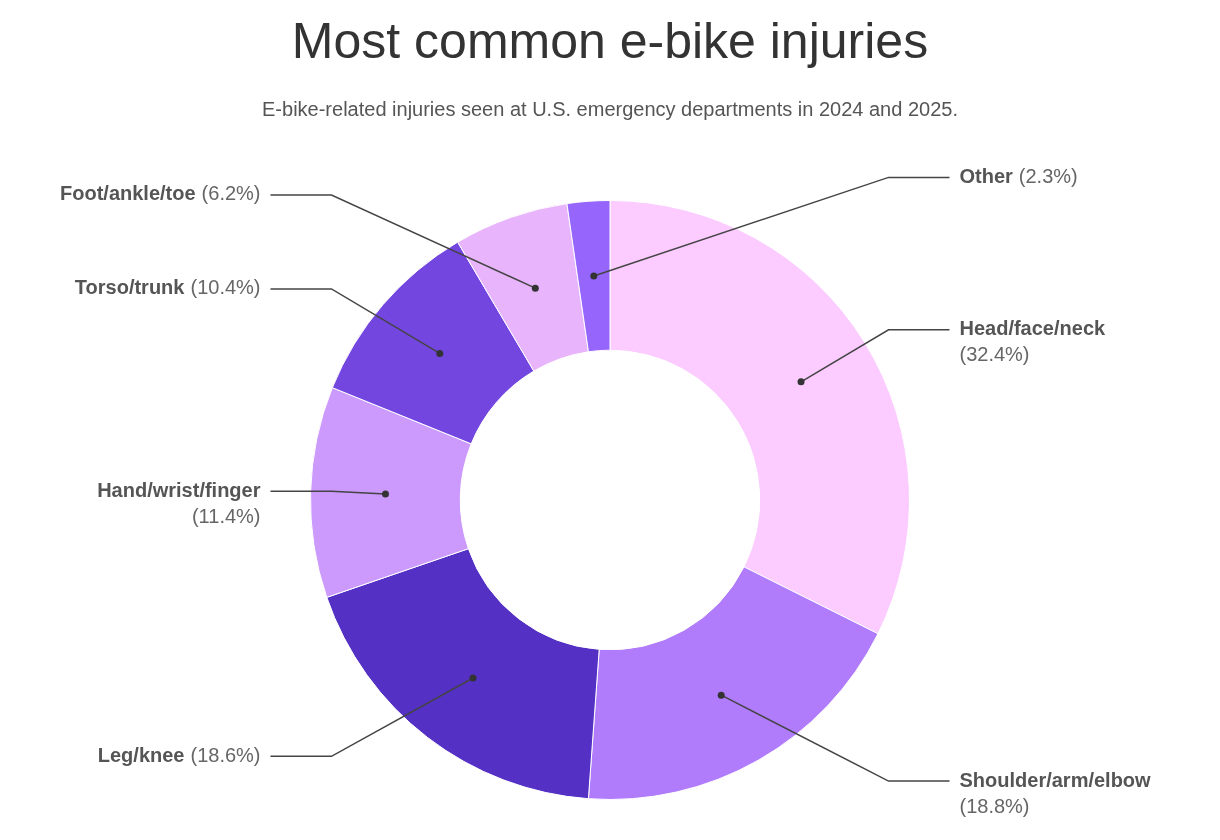  What do you see at coordinates (994, 805) in the screenshot?
I see `data-label: (18.8%)` at bounding box center [994, 805].